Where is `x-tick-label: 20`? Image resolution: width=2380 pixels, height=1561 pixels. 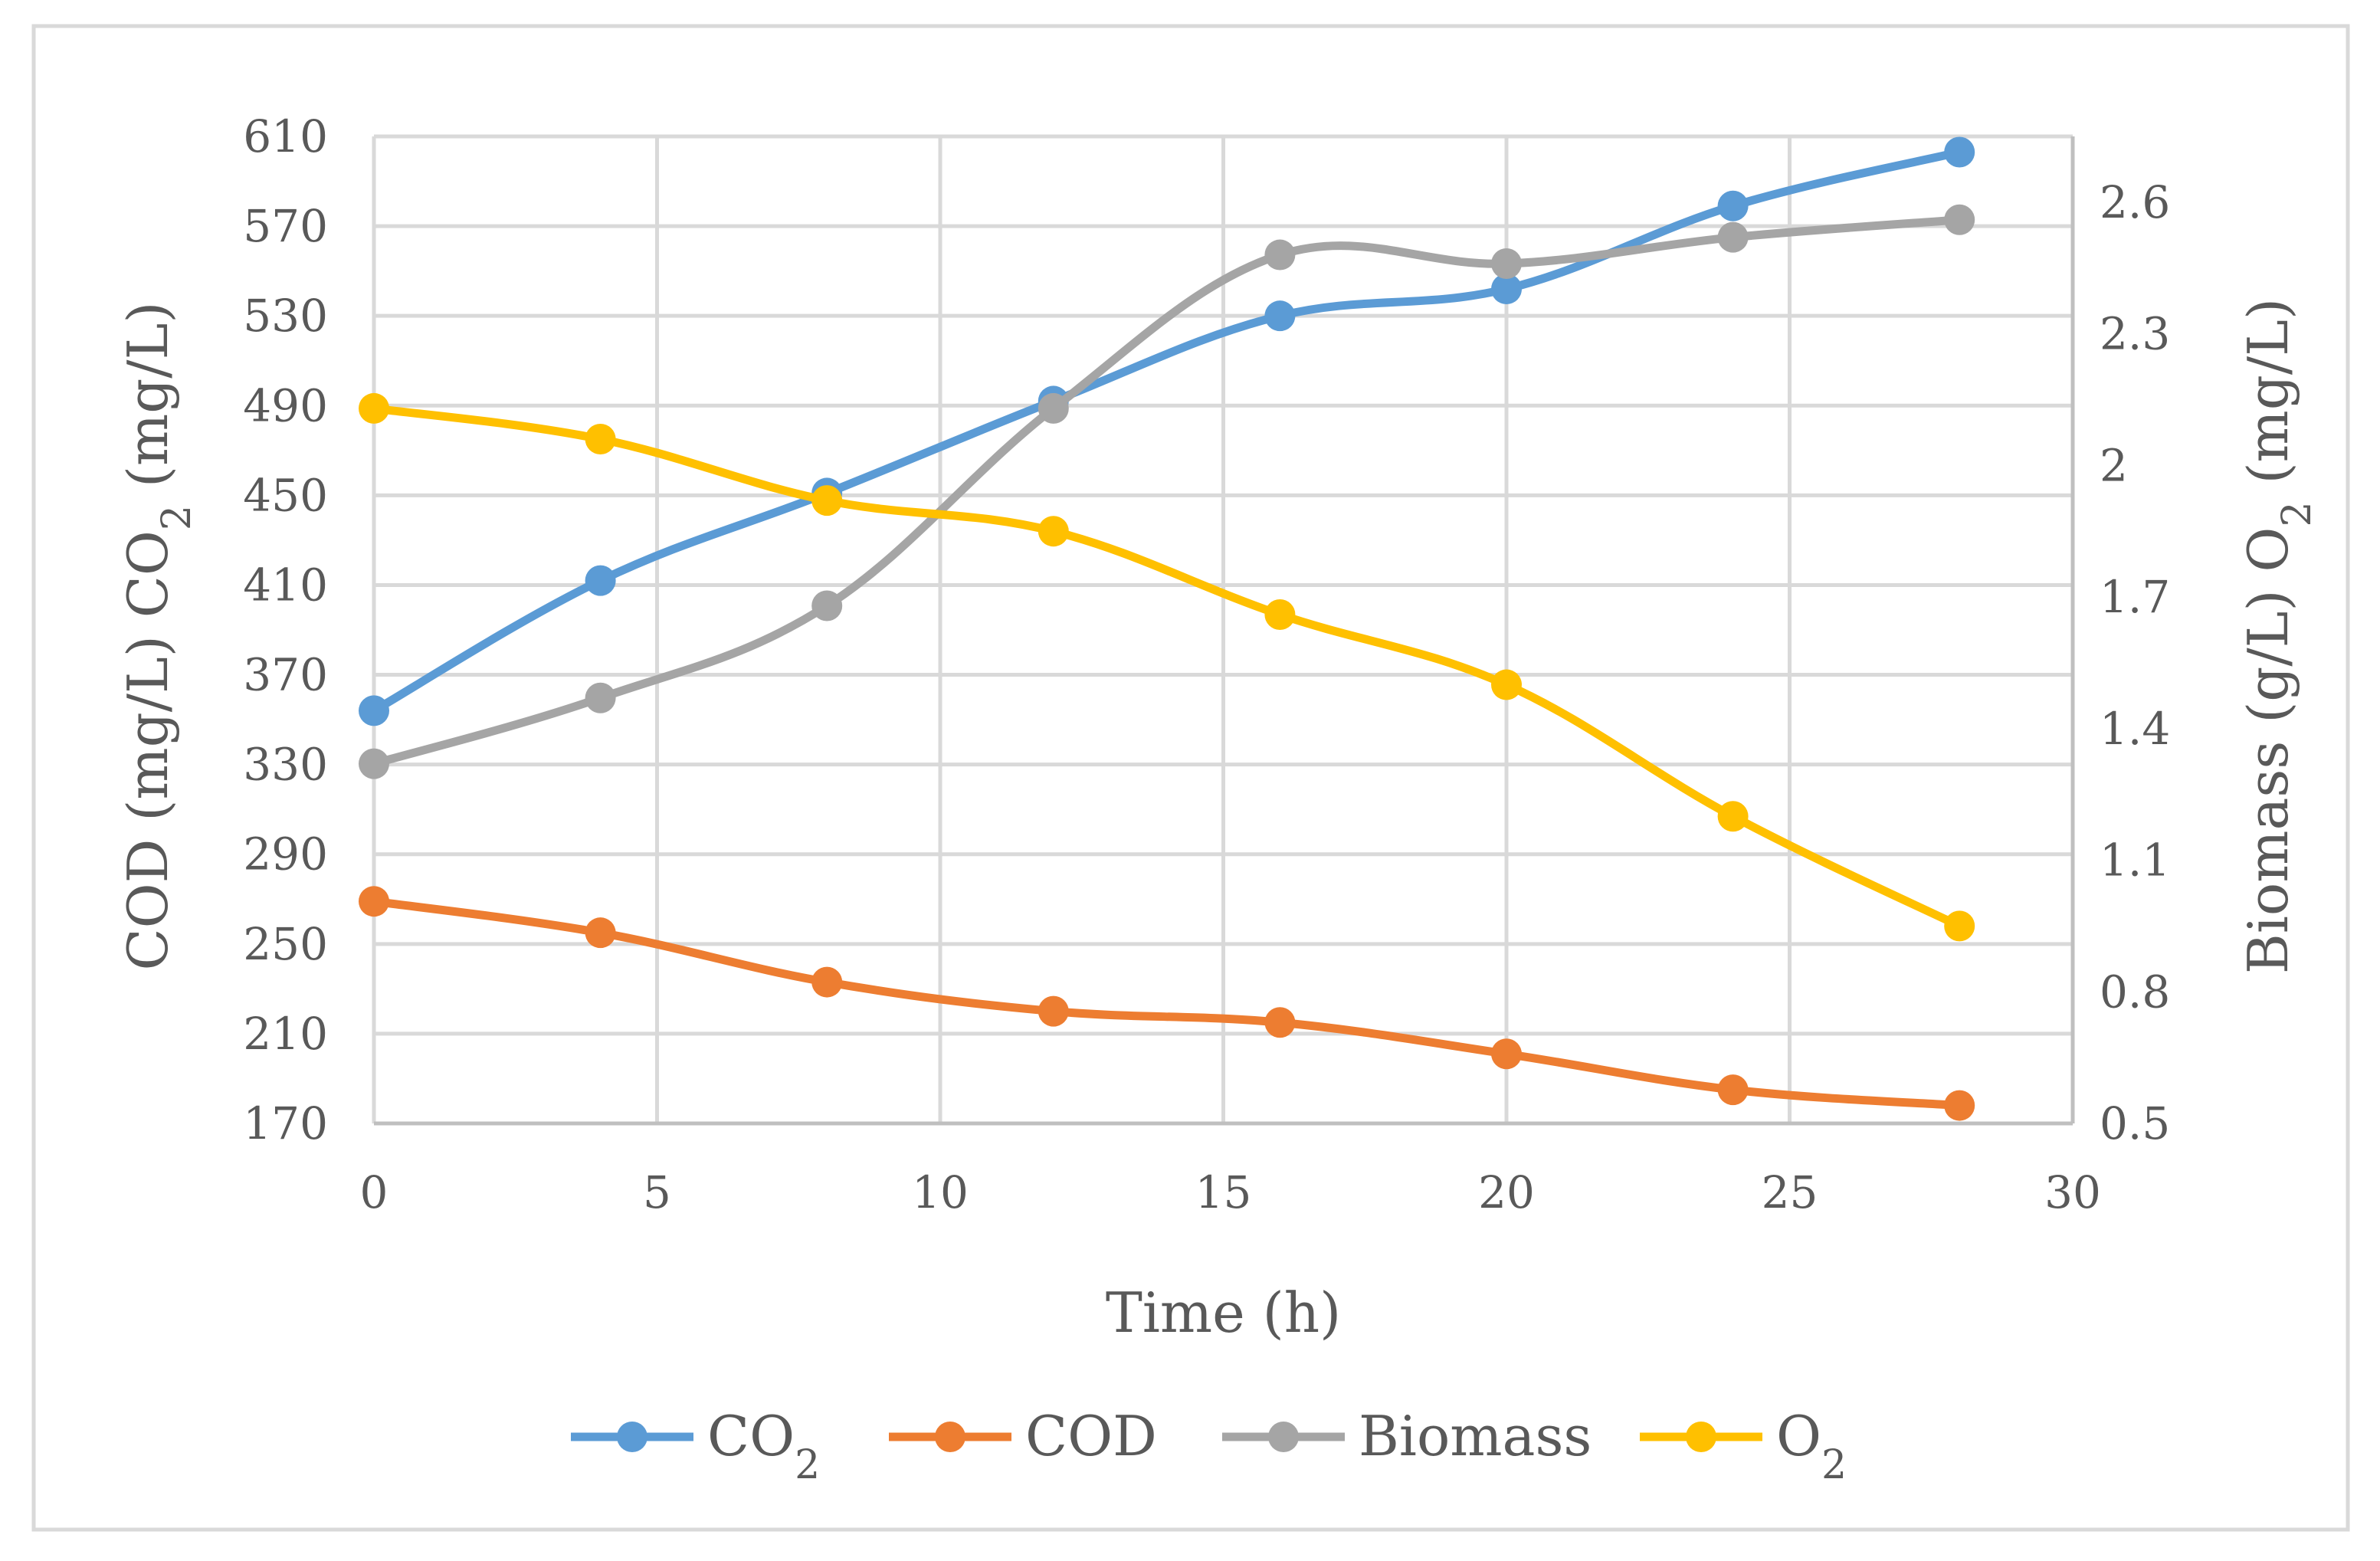
x-tick-label: 20 is located at coordinates (1506, 1192).